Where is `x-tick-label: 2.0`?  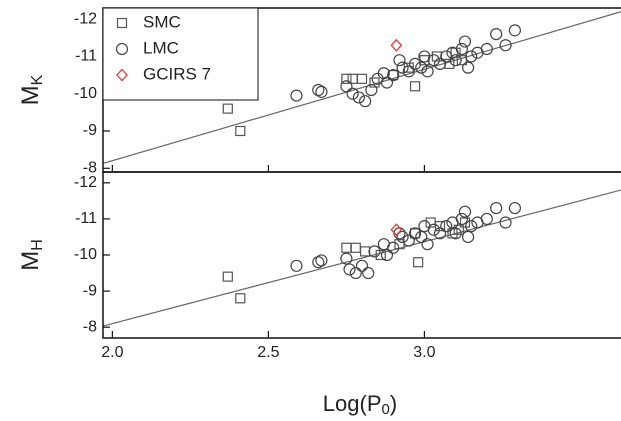
x-tick-label: 2.0 is located at coordinates (112, 352).